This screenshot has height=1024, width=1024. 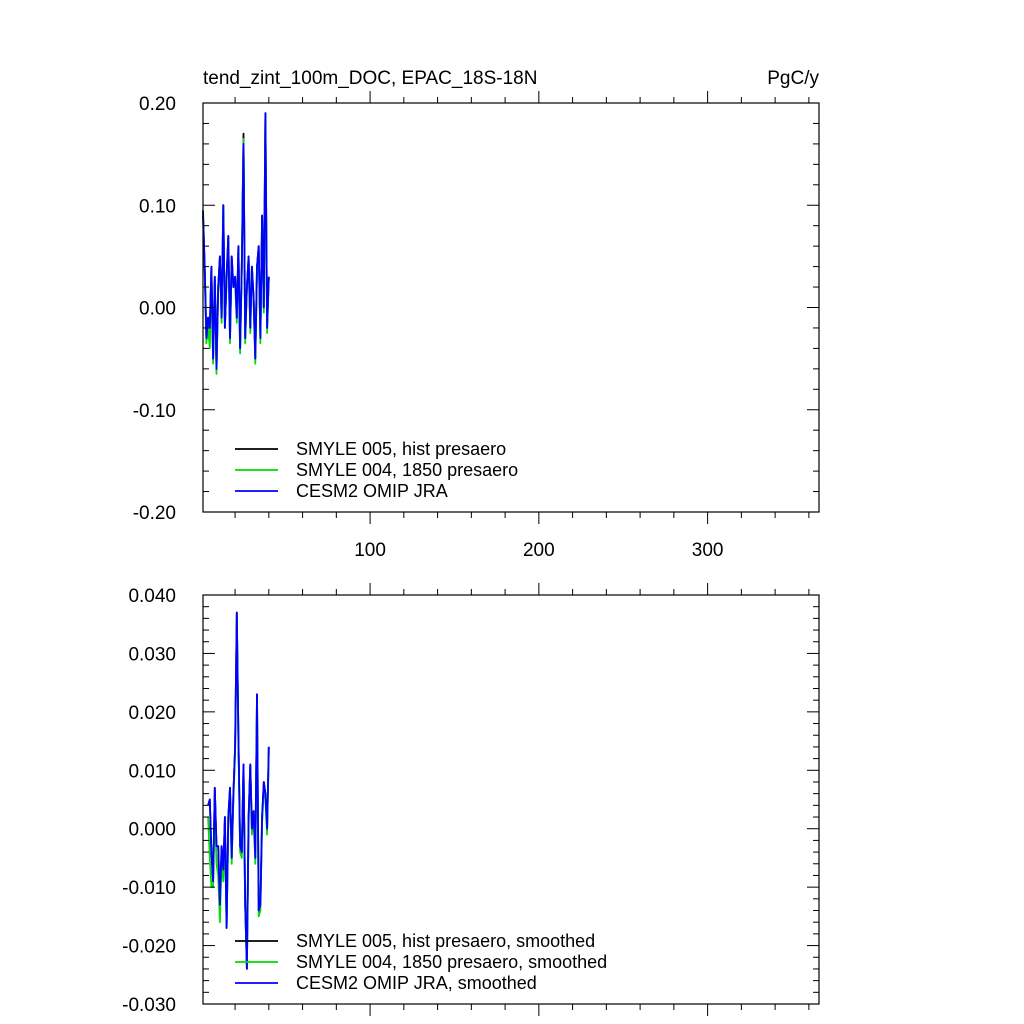 I want to click on legend-label: SMYLE 005, hist presaero, so click(x=401, y=449).